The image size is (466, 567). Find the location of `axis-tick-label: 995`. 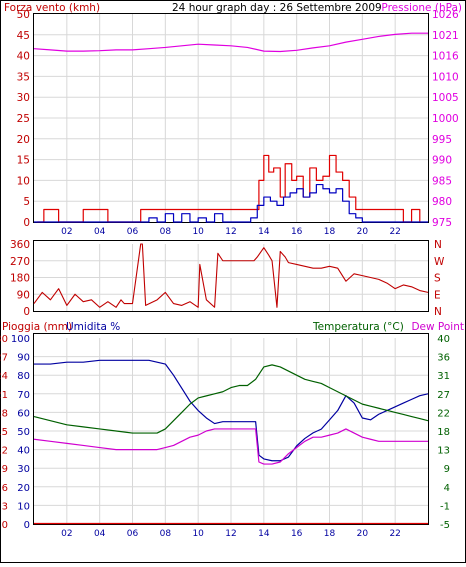

axis-tick-label: 995 is located at coordinates (442, 140).